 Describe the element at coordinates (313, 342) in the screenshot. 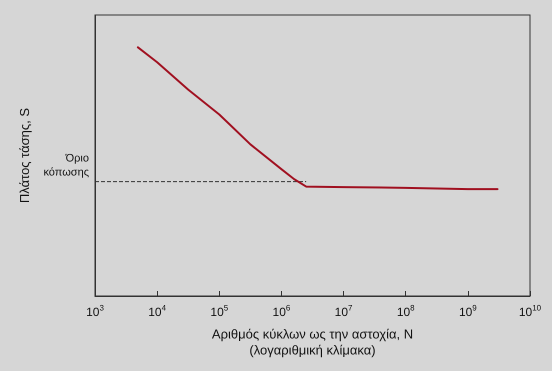

I see `x-axis-title: Αριθμός κύκλων ως την αστοχία, N (λογαριθμική κλίμακα)` at that location.